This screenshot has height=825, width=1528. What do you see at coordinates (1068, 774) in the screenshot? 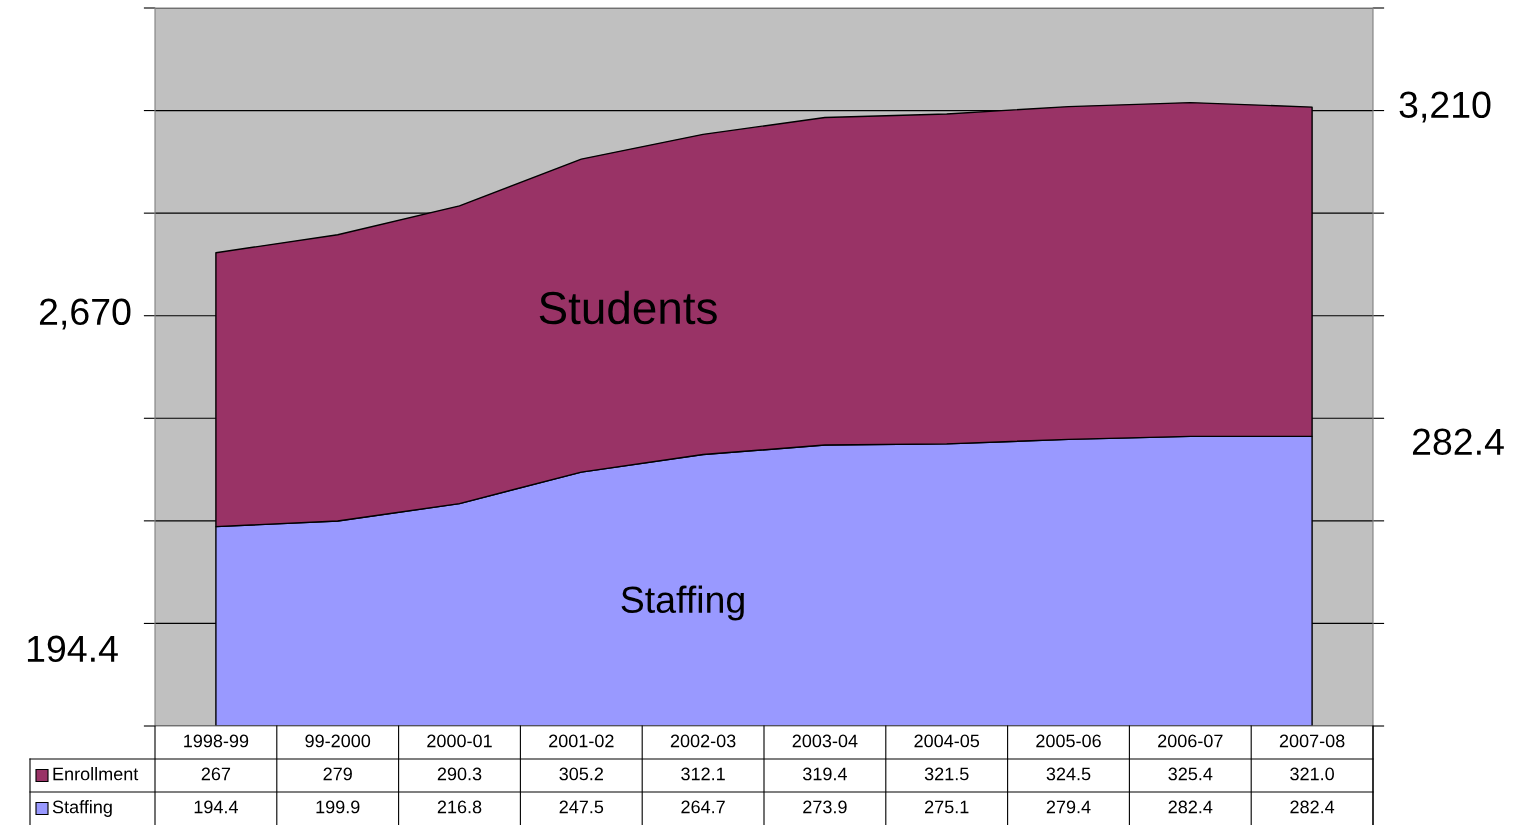
I see `data-label: 324.5` at bounding box center [1068, 774].